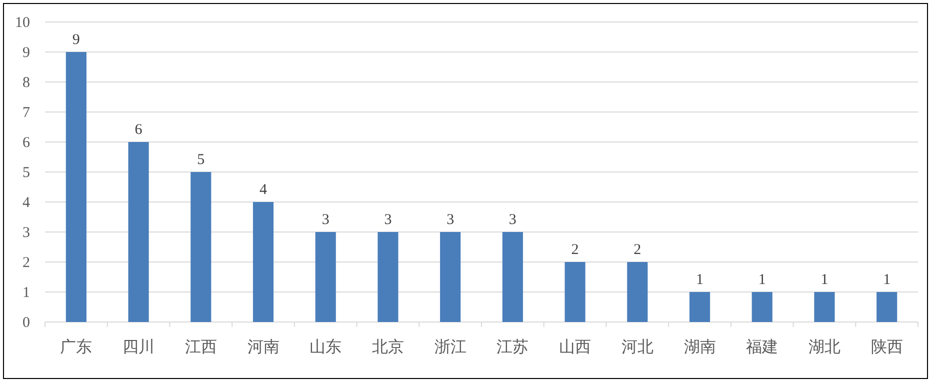 The image size is (931, 384). Describe the element at coordinates (26, 263) in the screenshot. I see `y-tick-label: 2` at that location.